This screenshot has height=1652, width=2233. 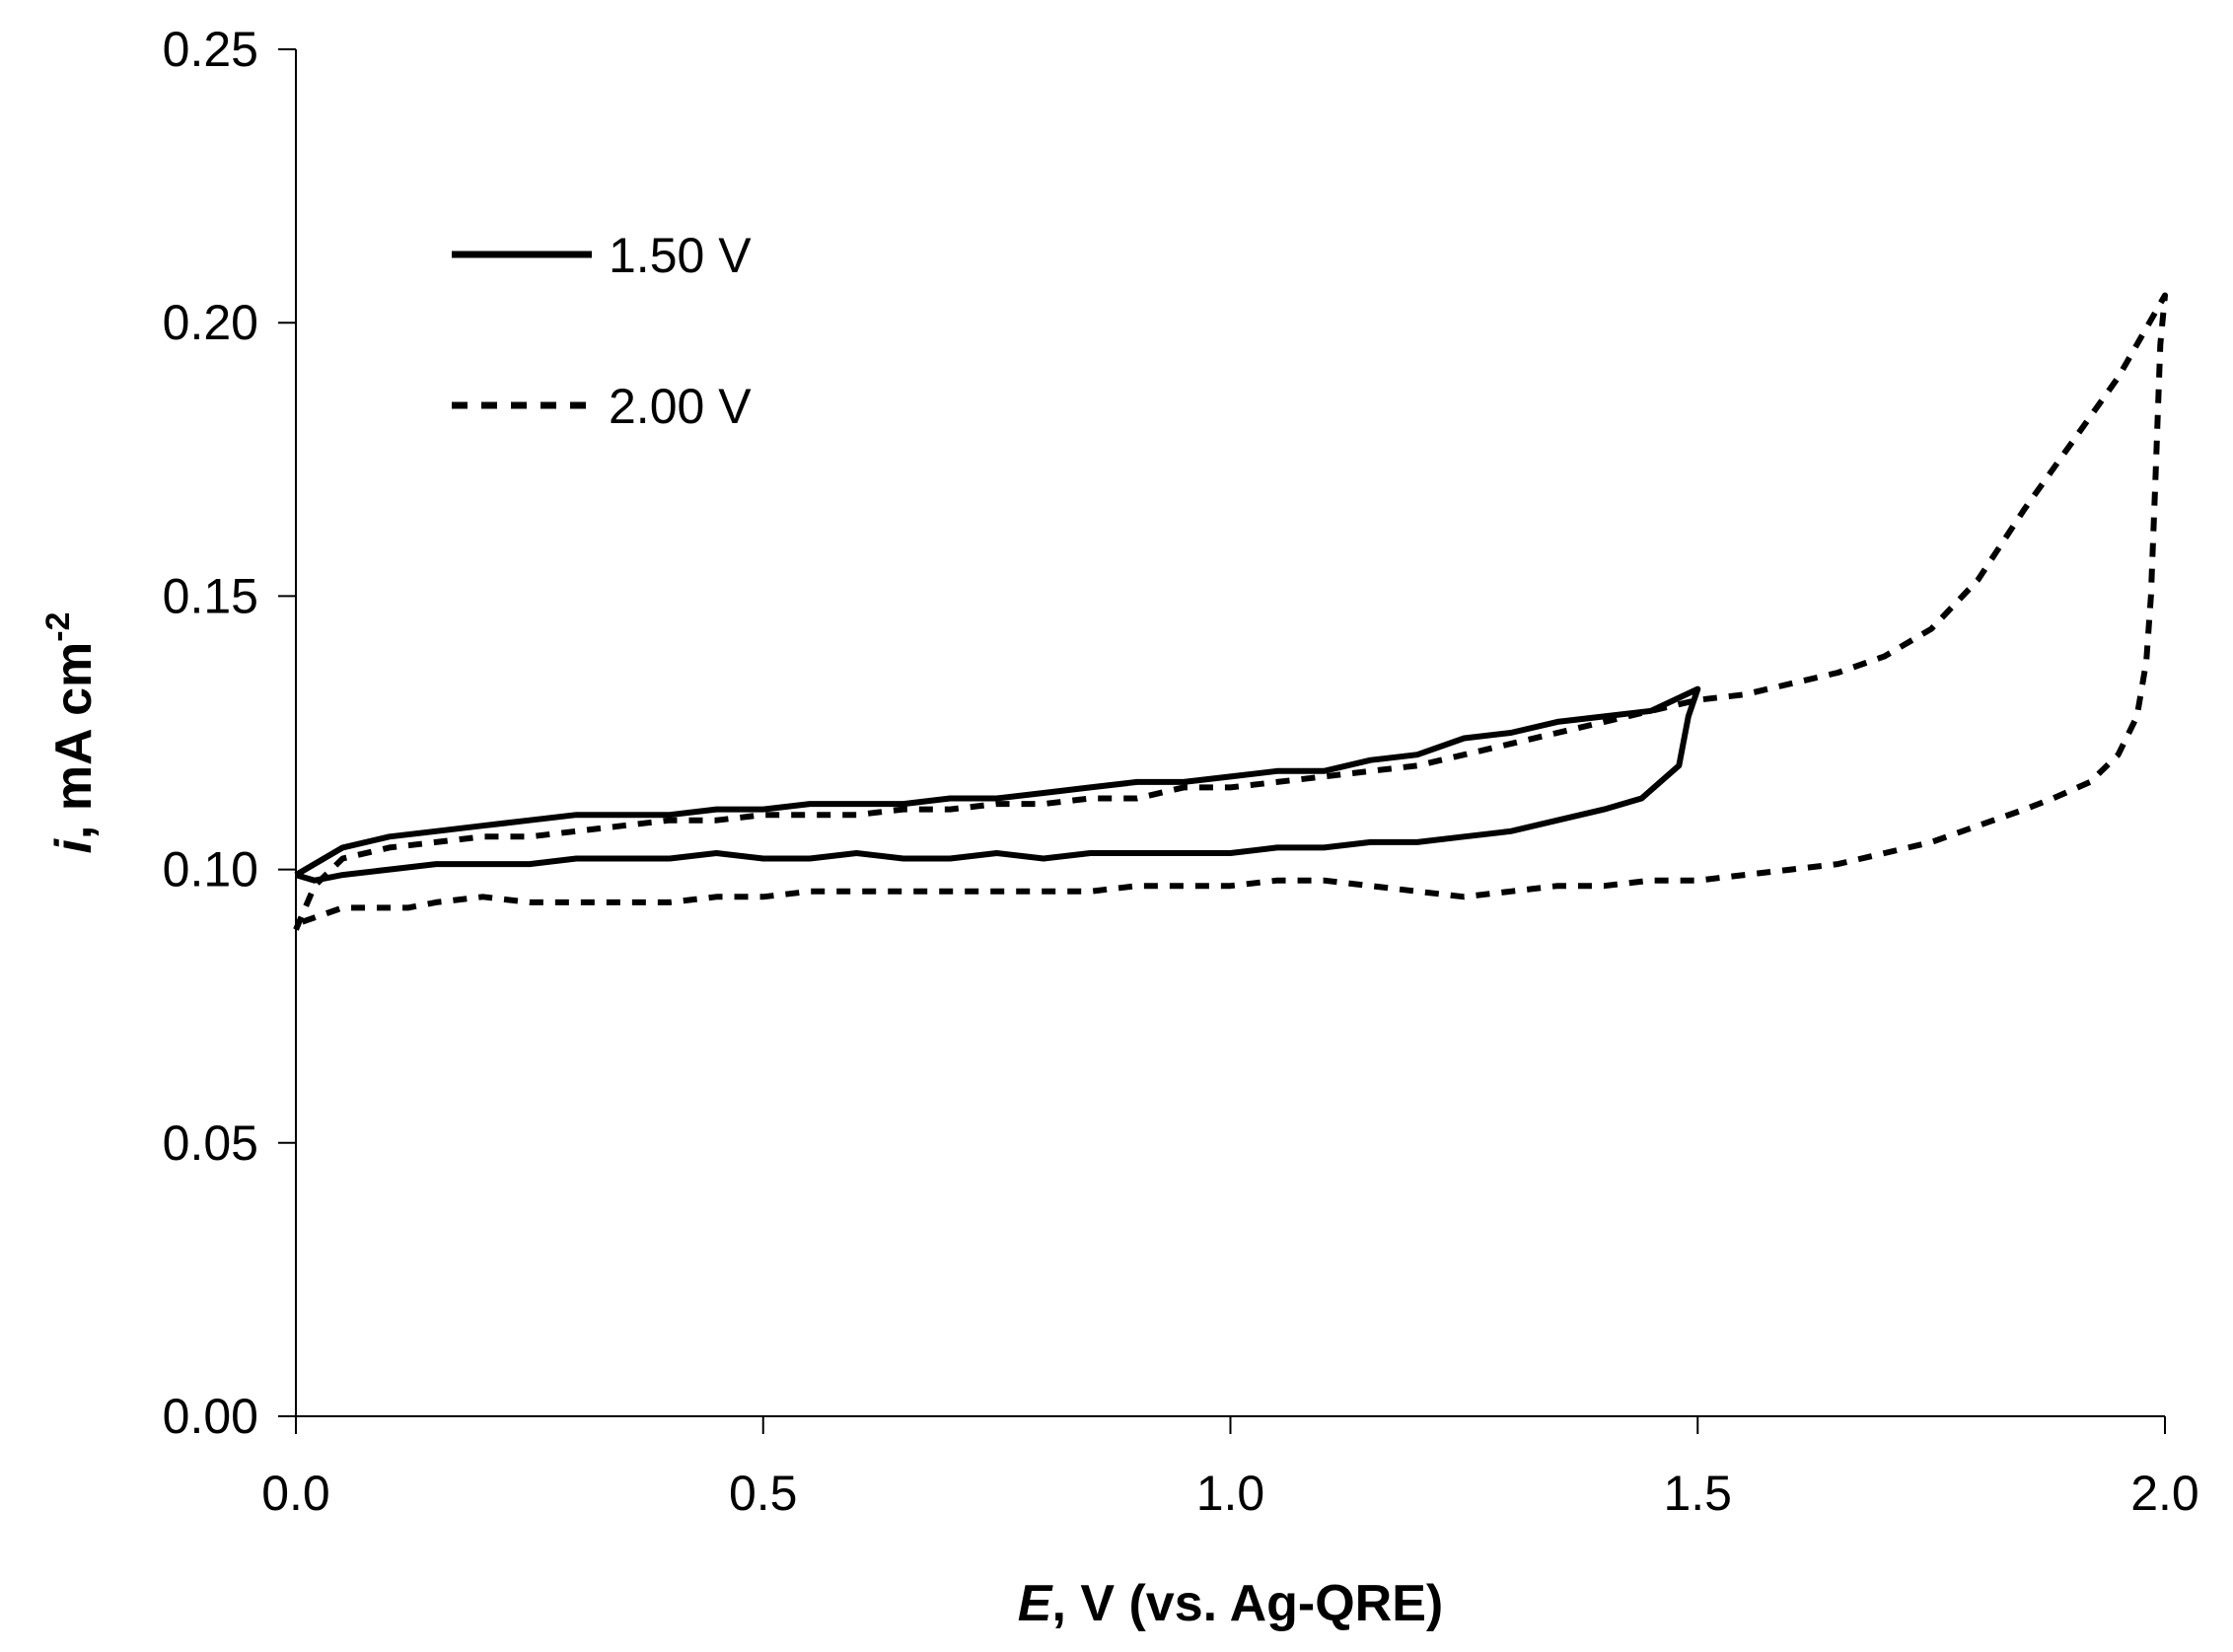 I want to click on y-axis-title: i, mA cm-2, so click(x=71, y=732).